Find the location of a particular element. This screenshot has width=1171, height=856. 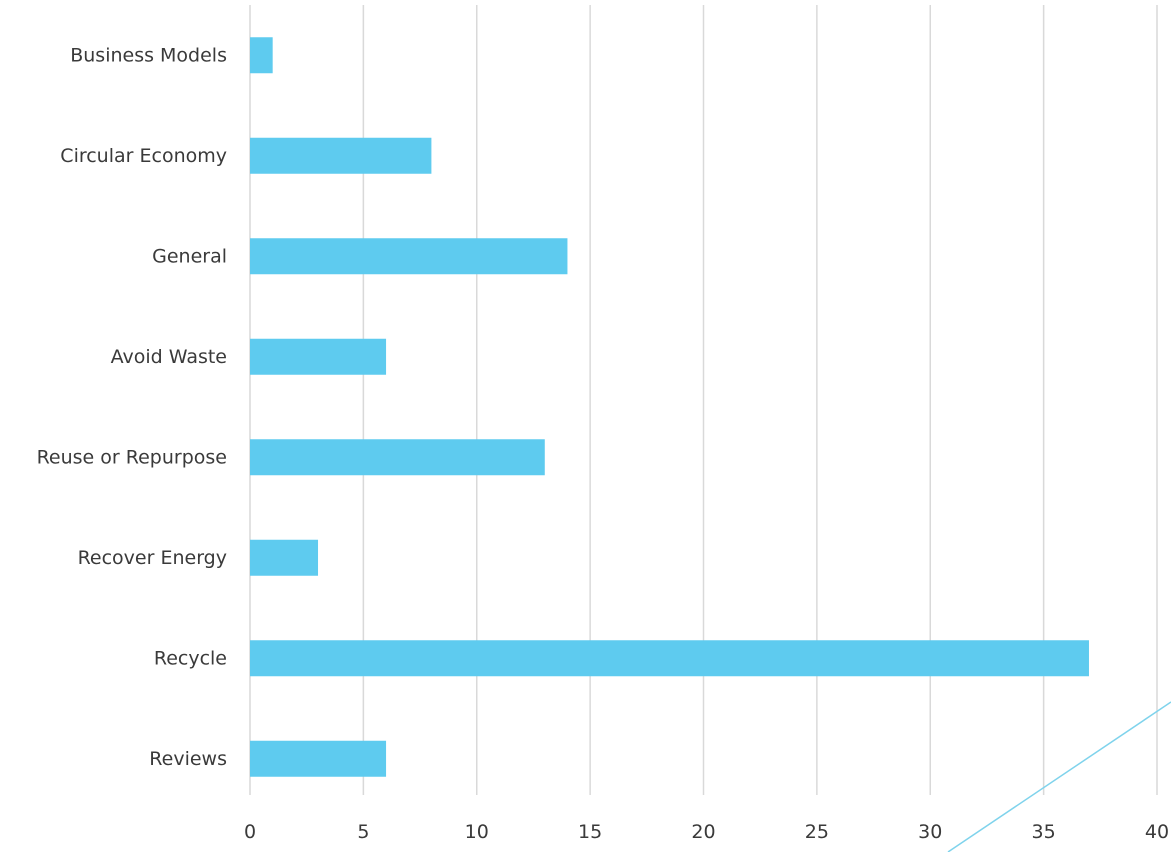

x-tick-label-10: 10 is located at coordinates (477, 832).